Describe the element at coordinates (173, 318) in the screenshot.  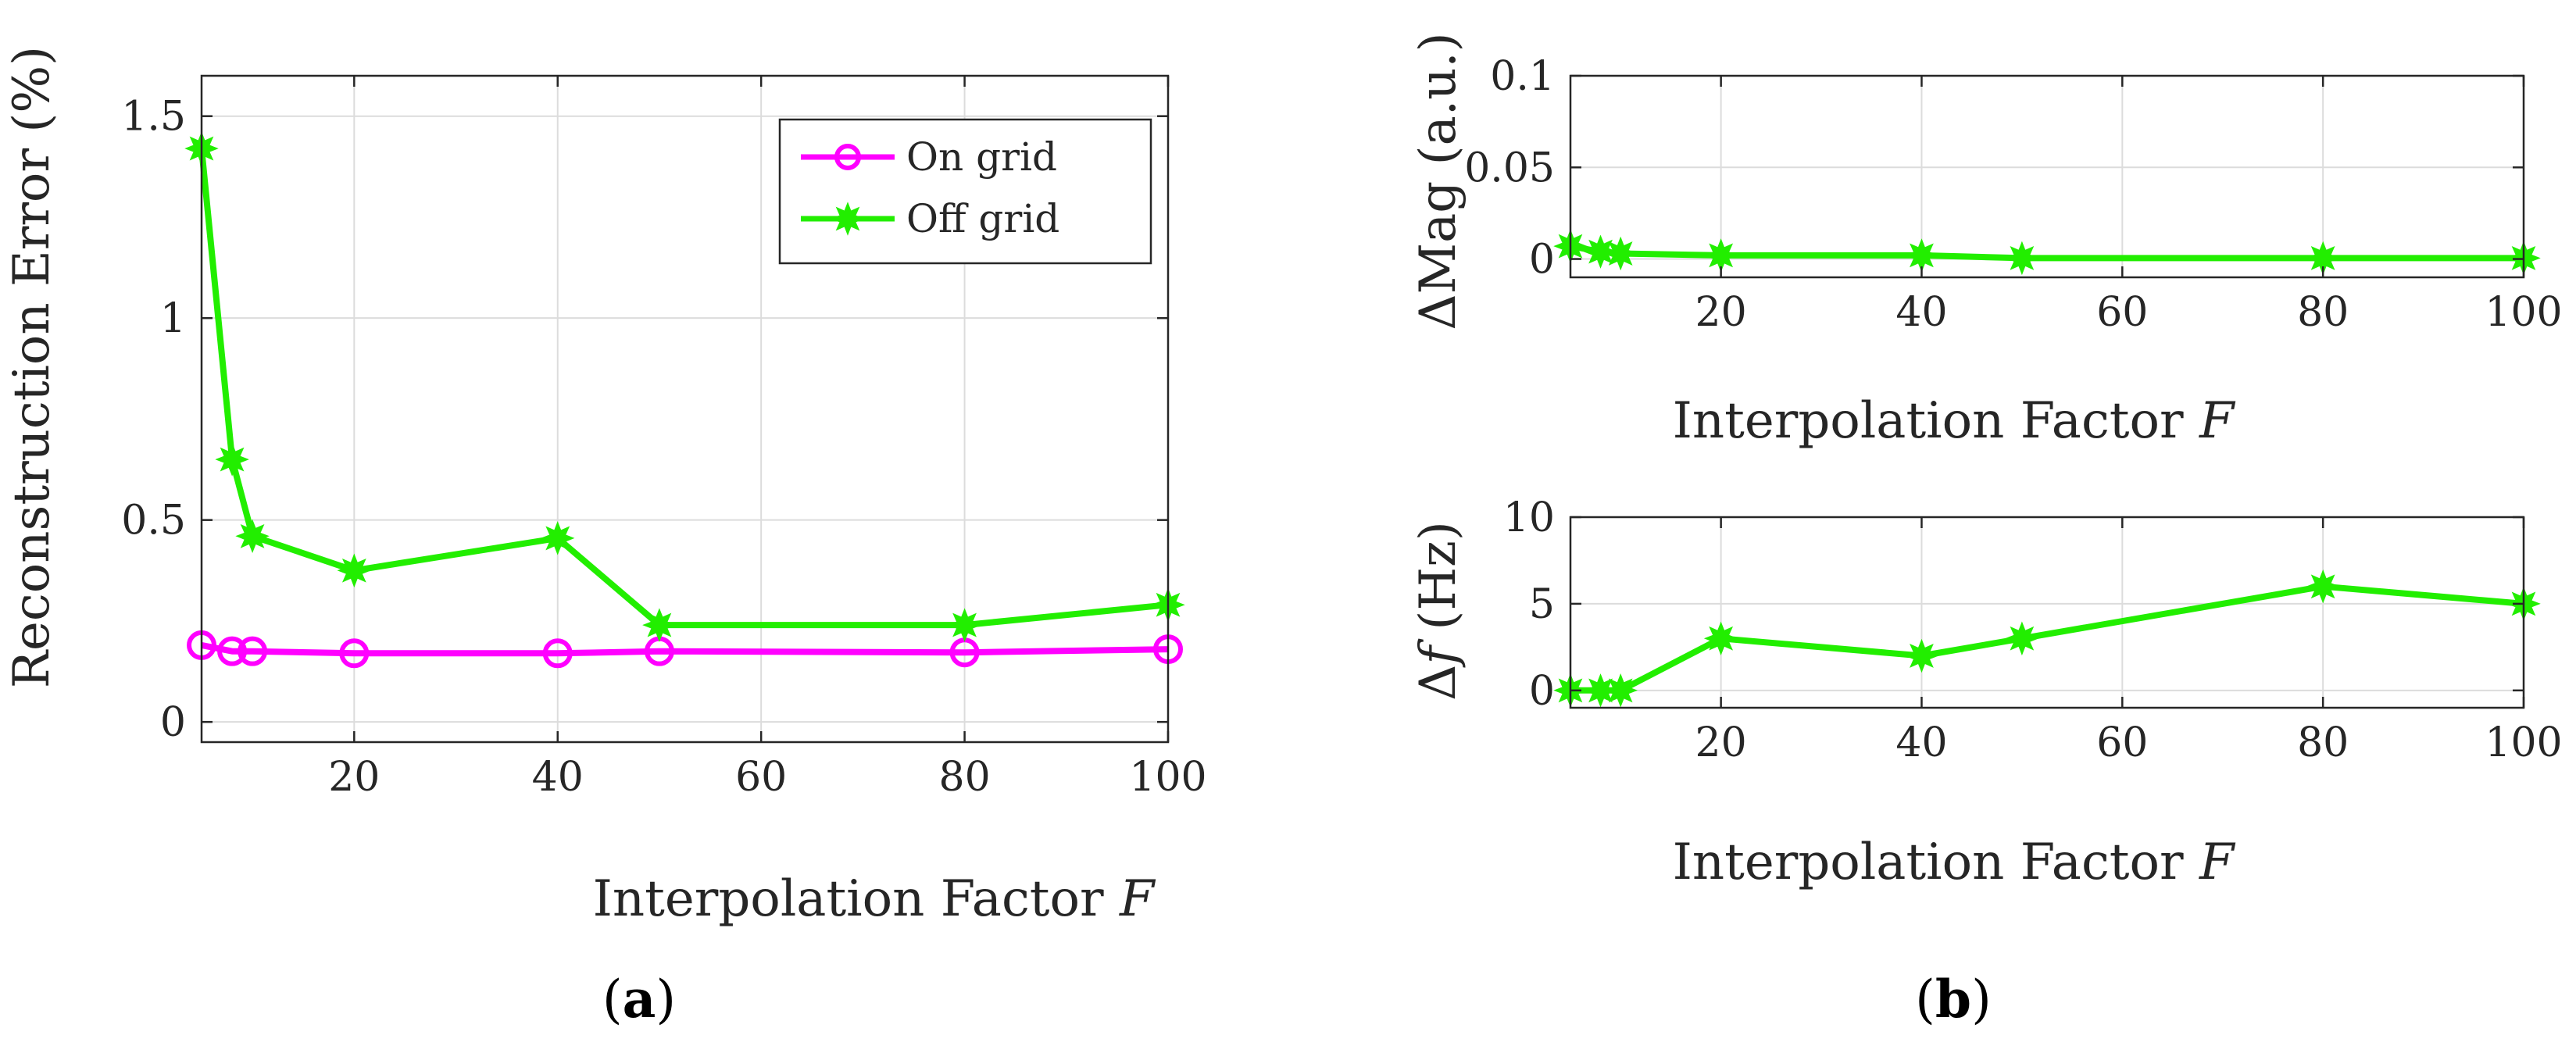
I see `y-tick-label: 1` at that location.